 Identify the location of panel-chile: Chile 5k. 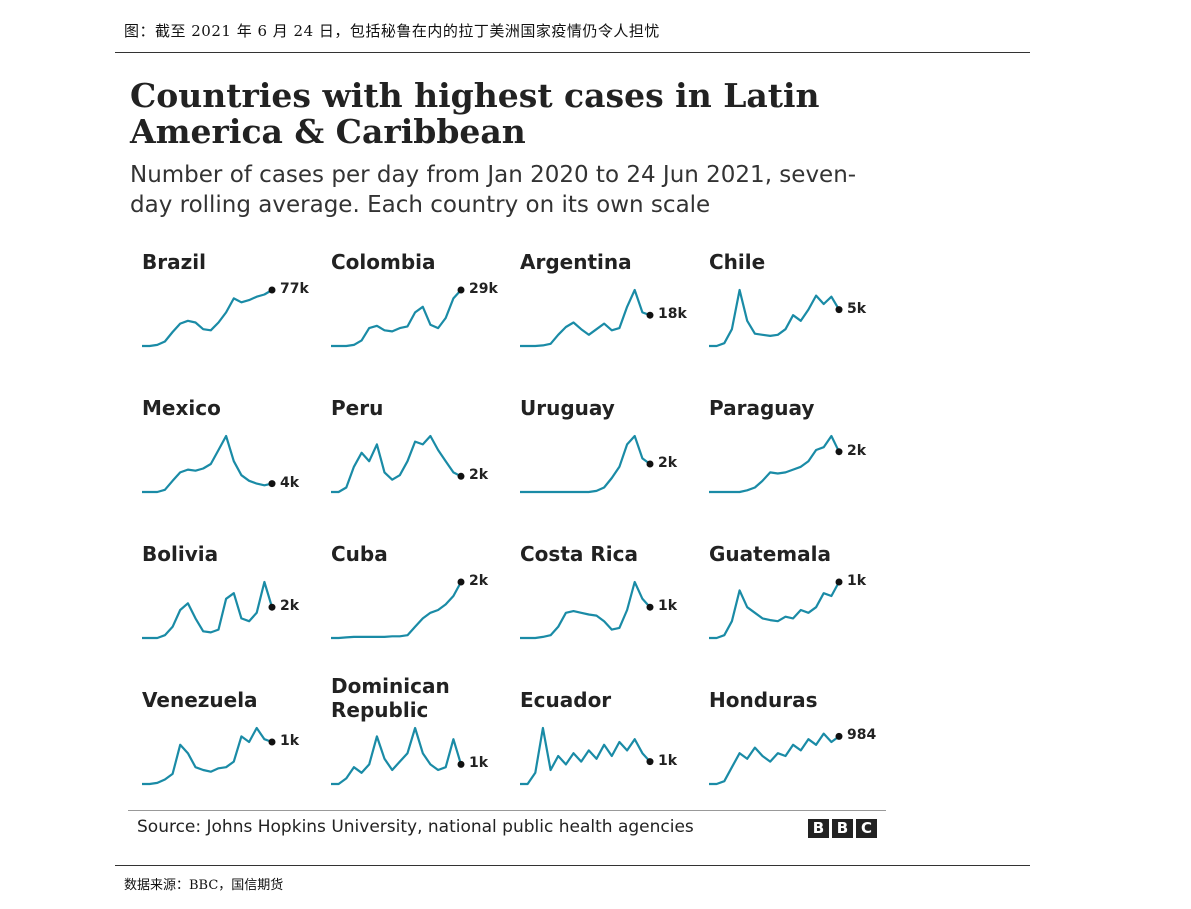
(784, 315).